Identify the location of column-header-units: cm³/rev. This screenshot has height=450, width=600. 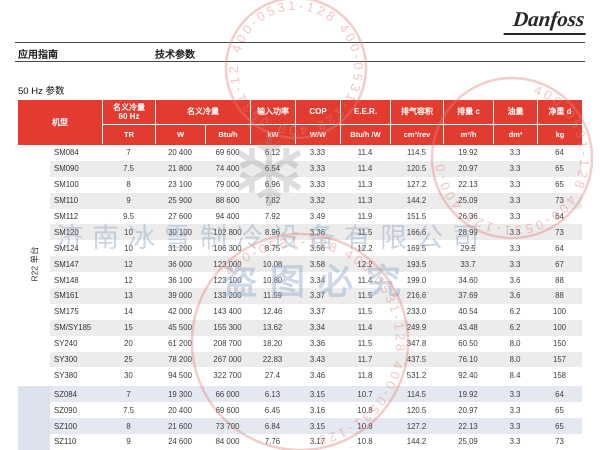
(416, 134).